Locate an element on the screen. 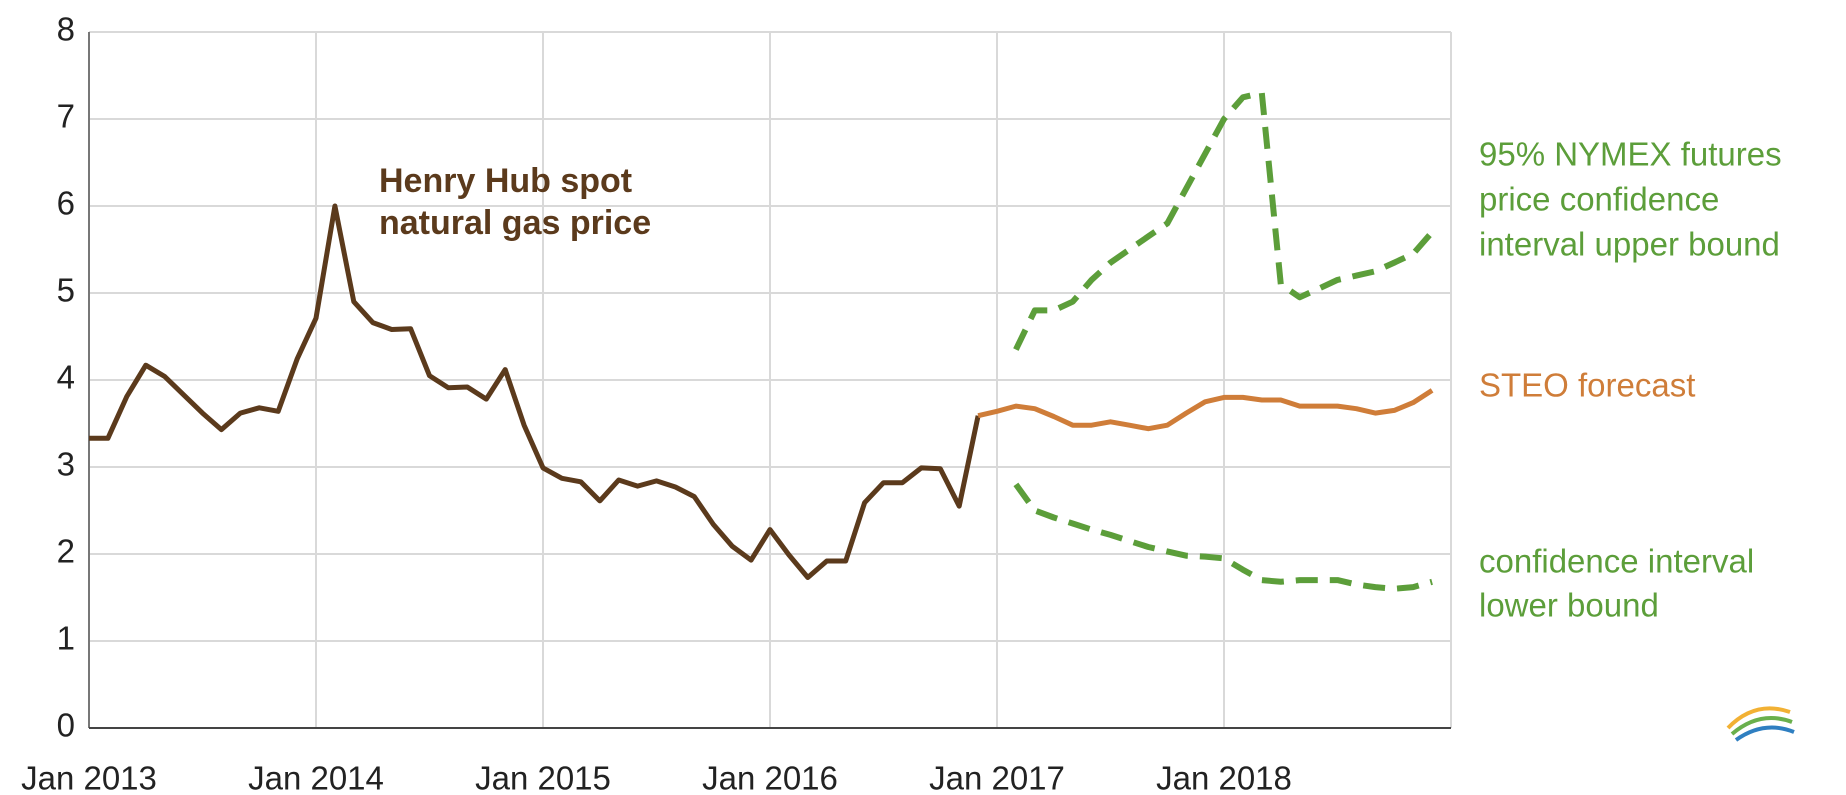  annotation: price confidence is located at coordinates (1599, 199).